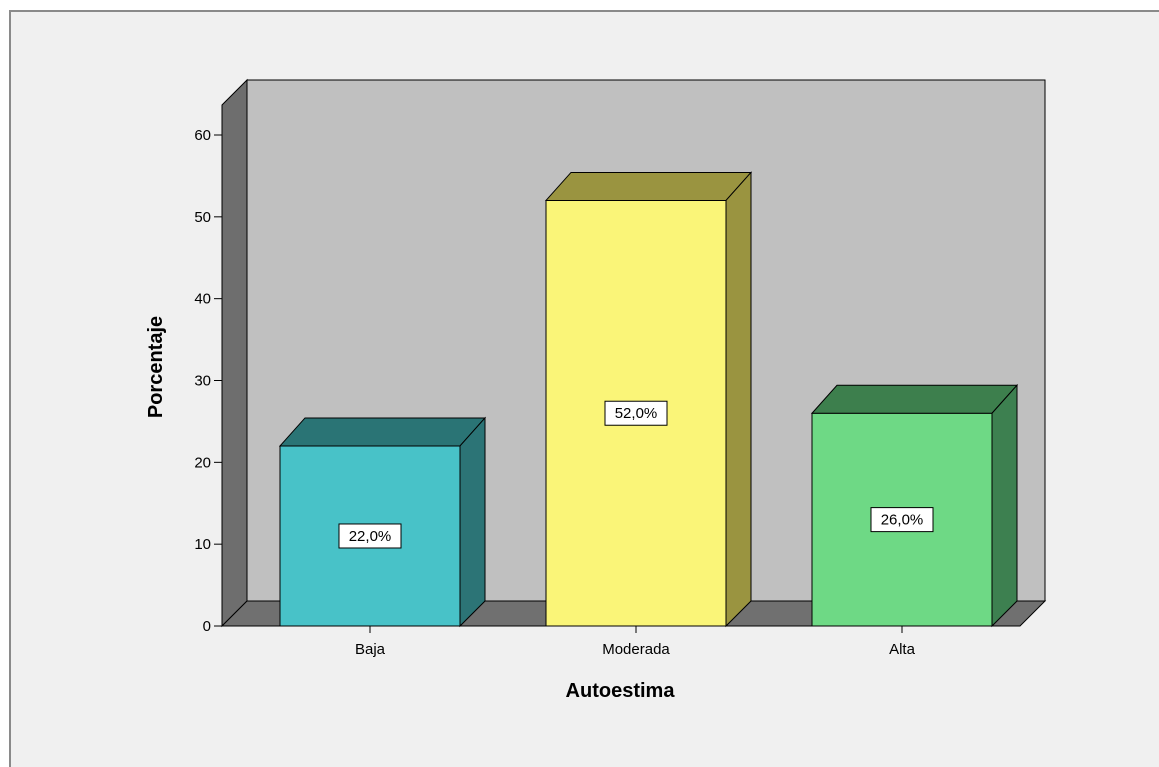  What do you see at coordinates (202, 299) in the screenshot?
I see `y-tick-label: 40` at bounding box center [202, 299].